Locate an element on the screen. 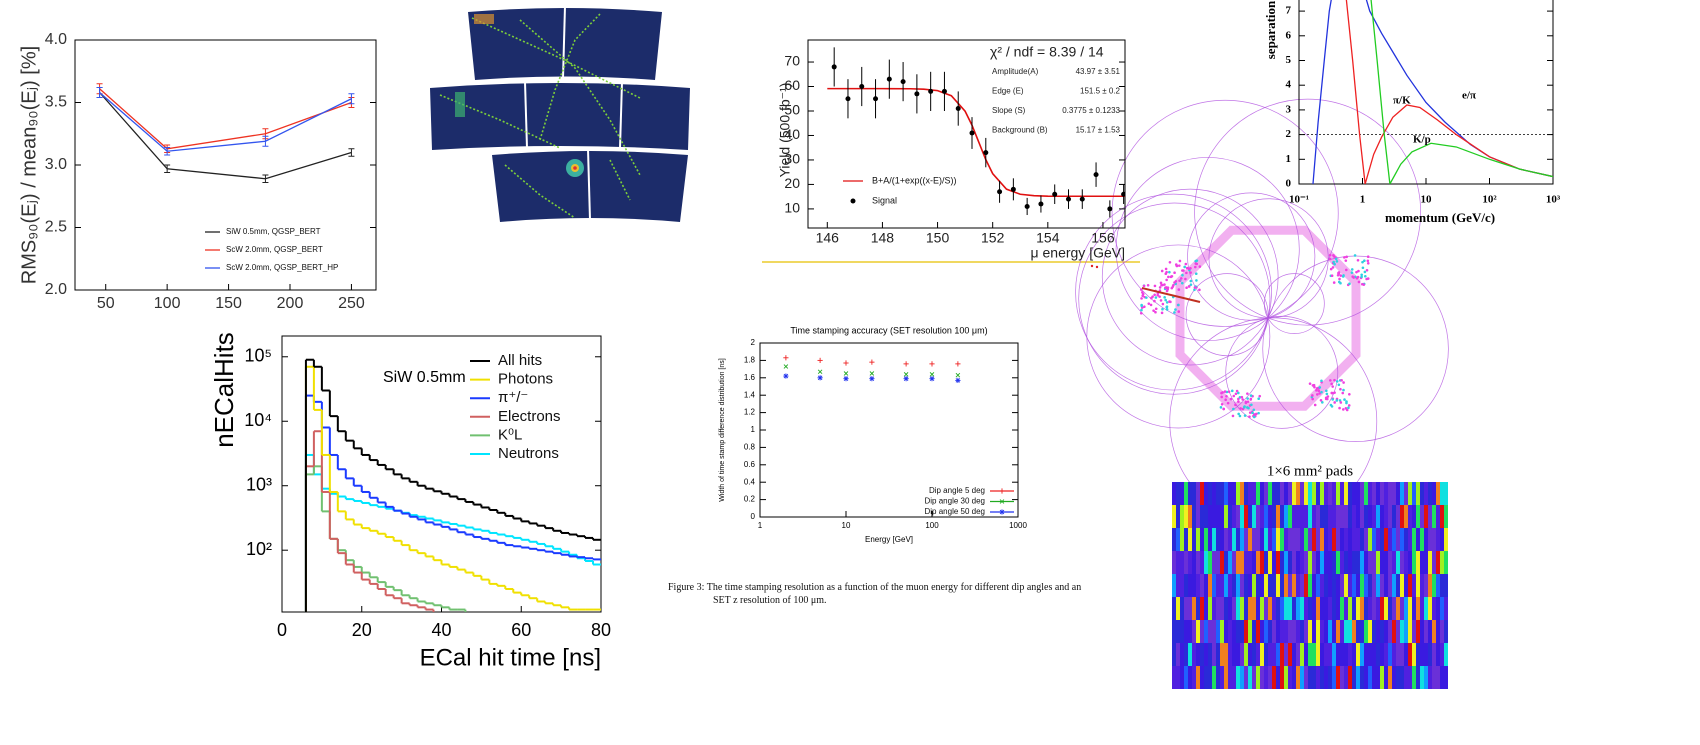  legend-label: ScW 2.0mm, QGSP_BERT_HP is located at coordinates (282, 267).